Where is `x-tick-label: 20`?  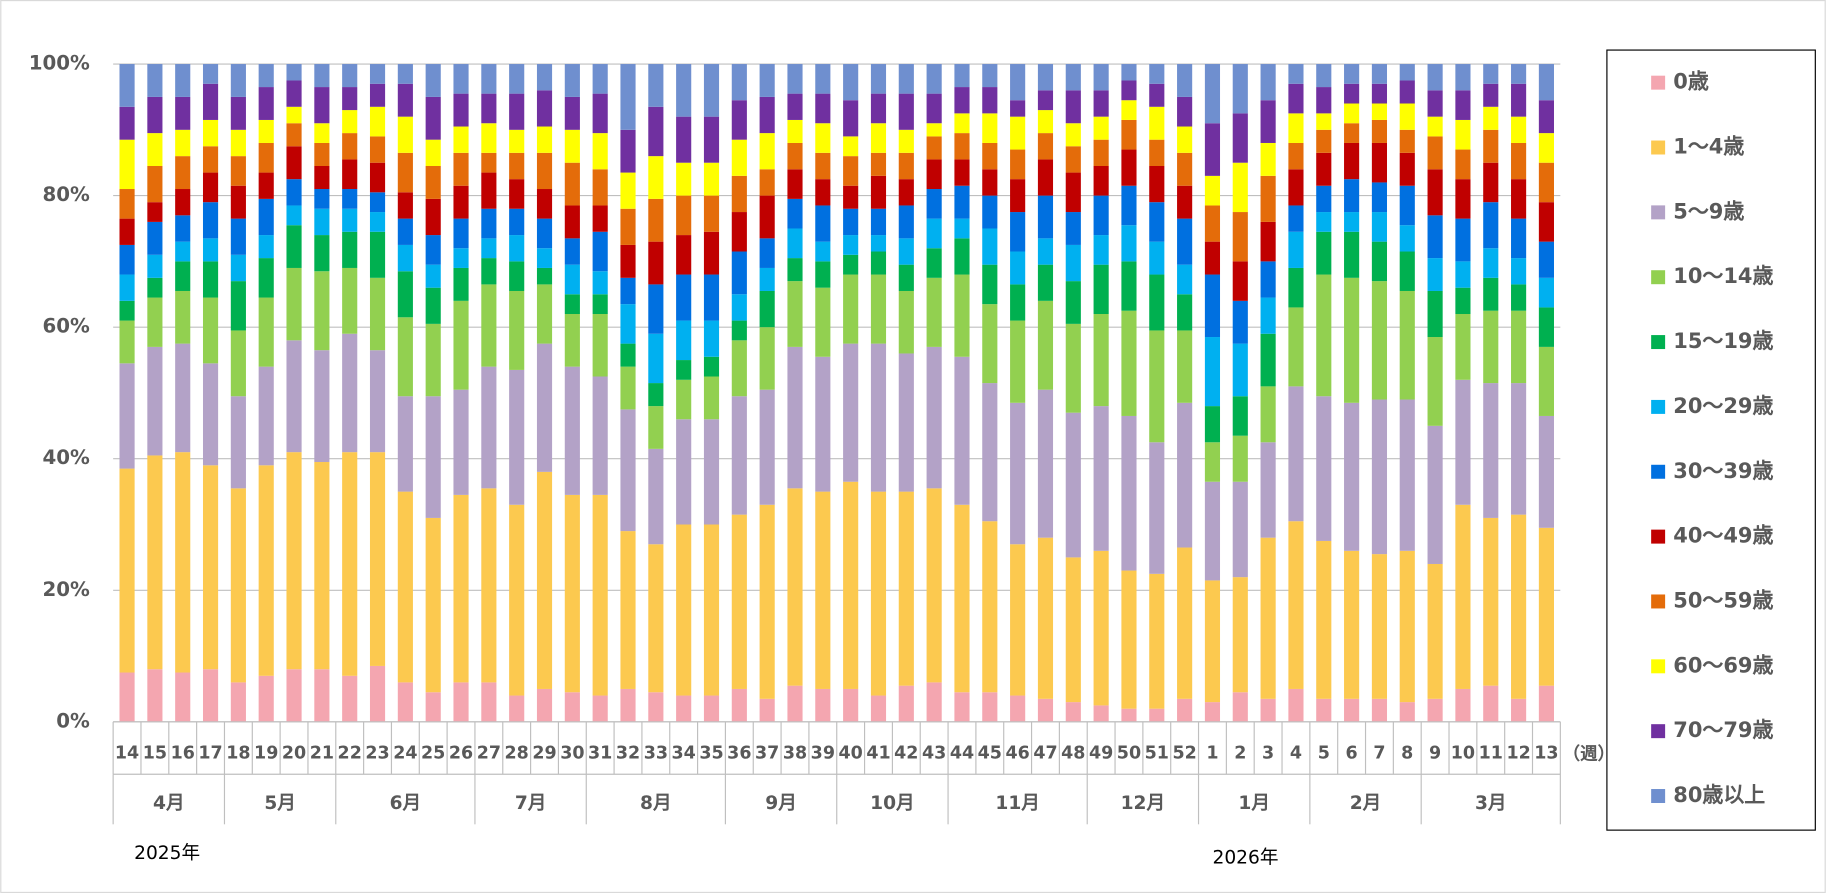 x-tick-label: 20 is located at coordinates (294, 753).